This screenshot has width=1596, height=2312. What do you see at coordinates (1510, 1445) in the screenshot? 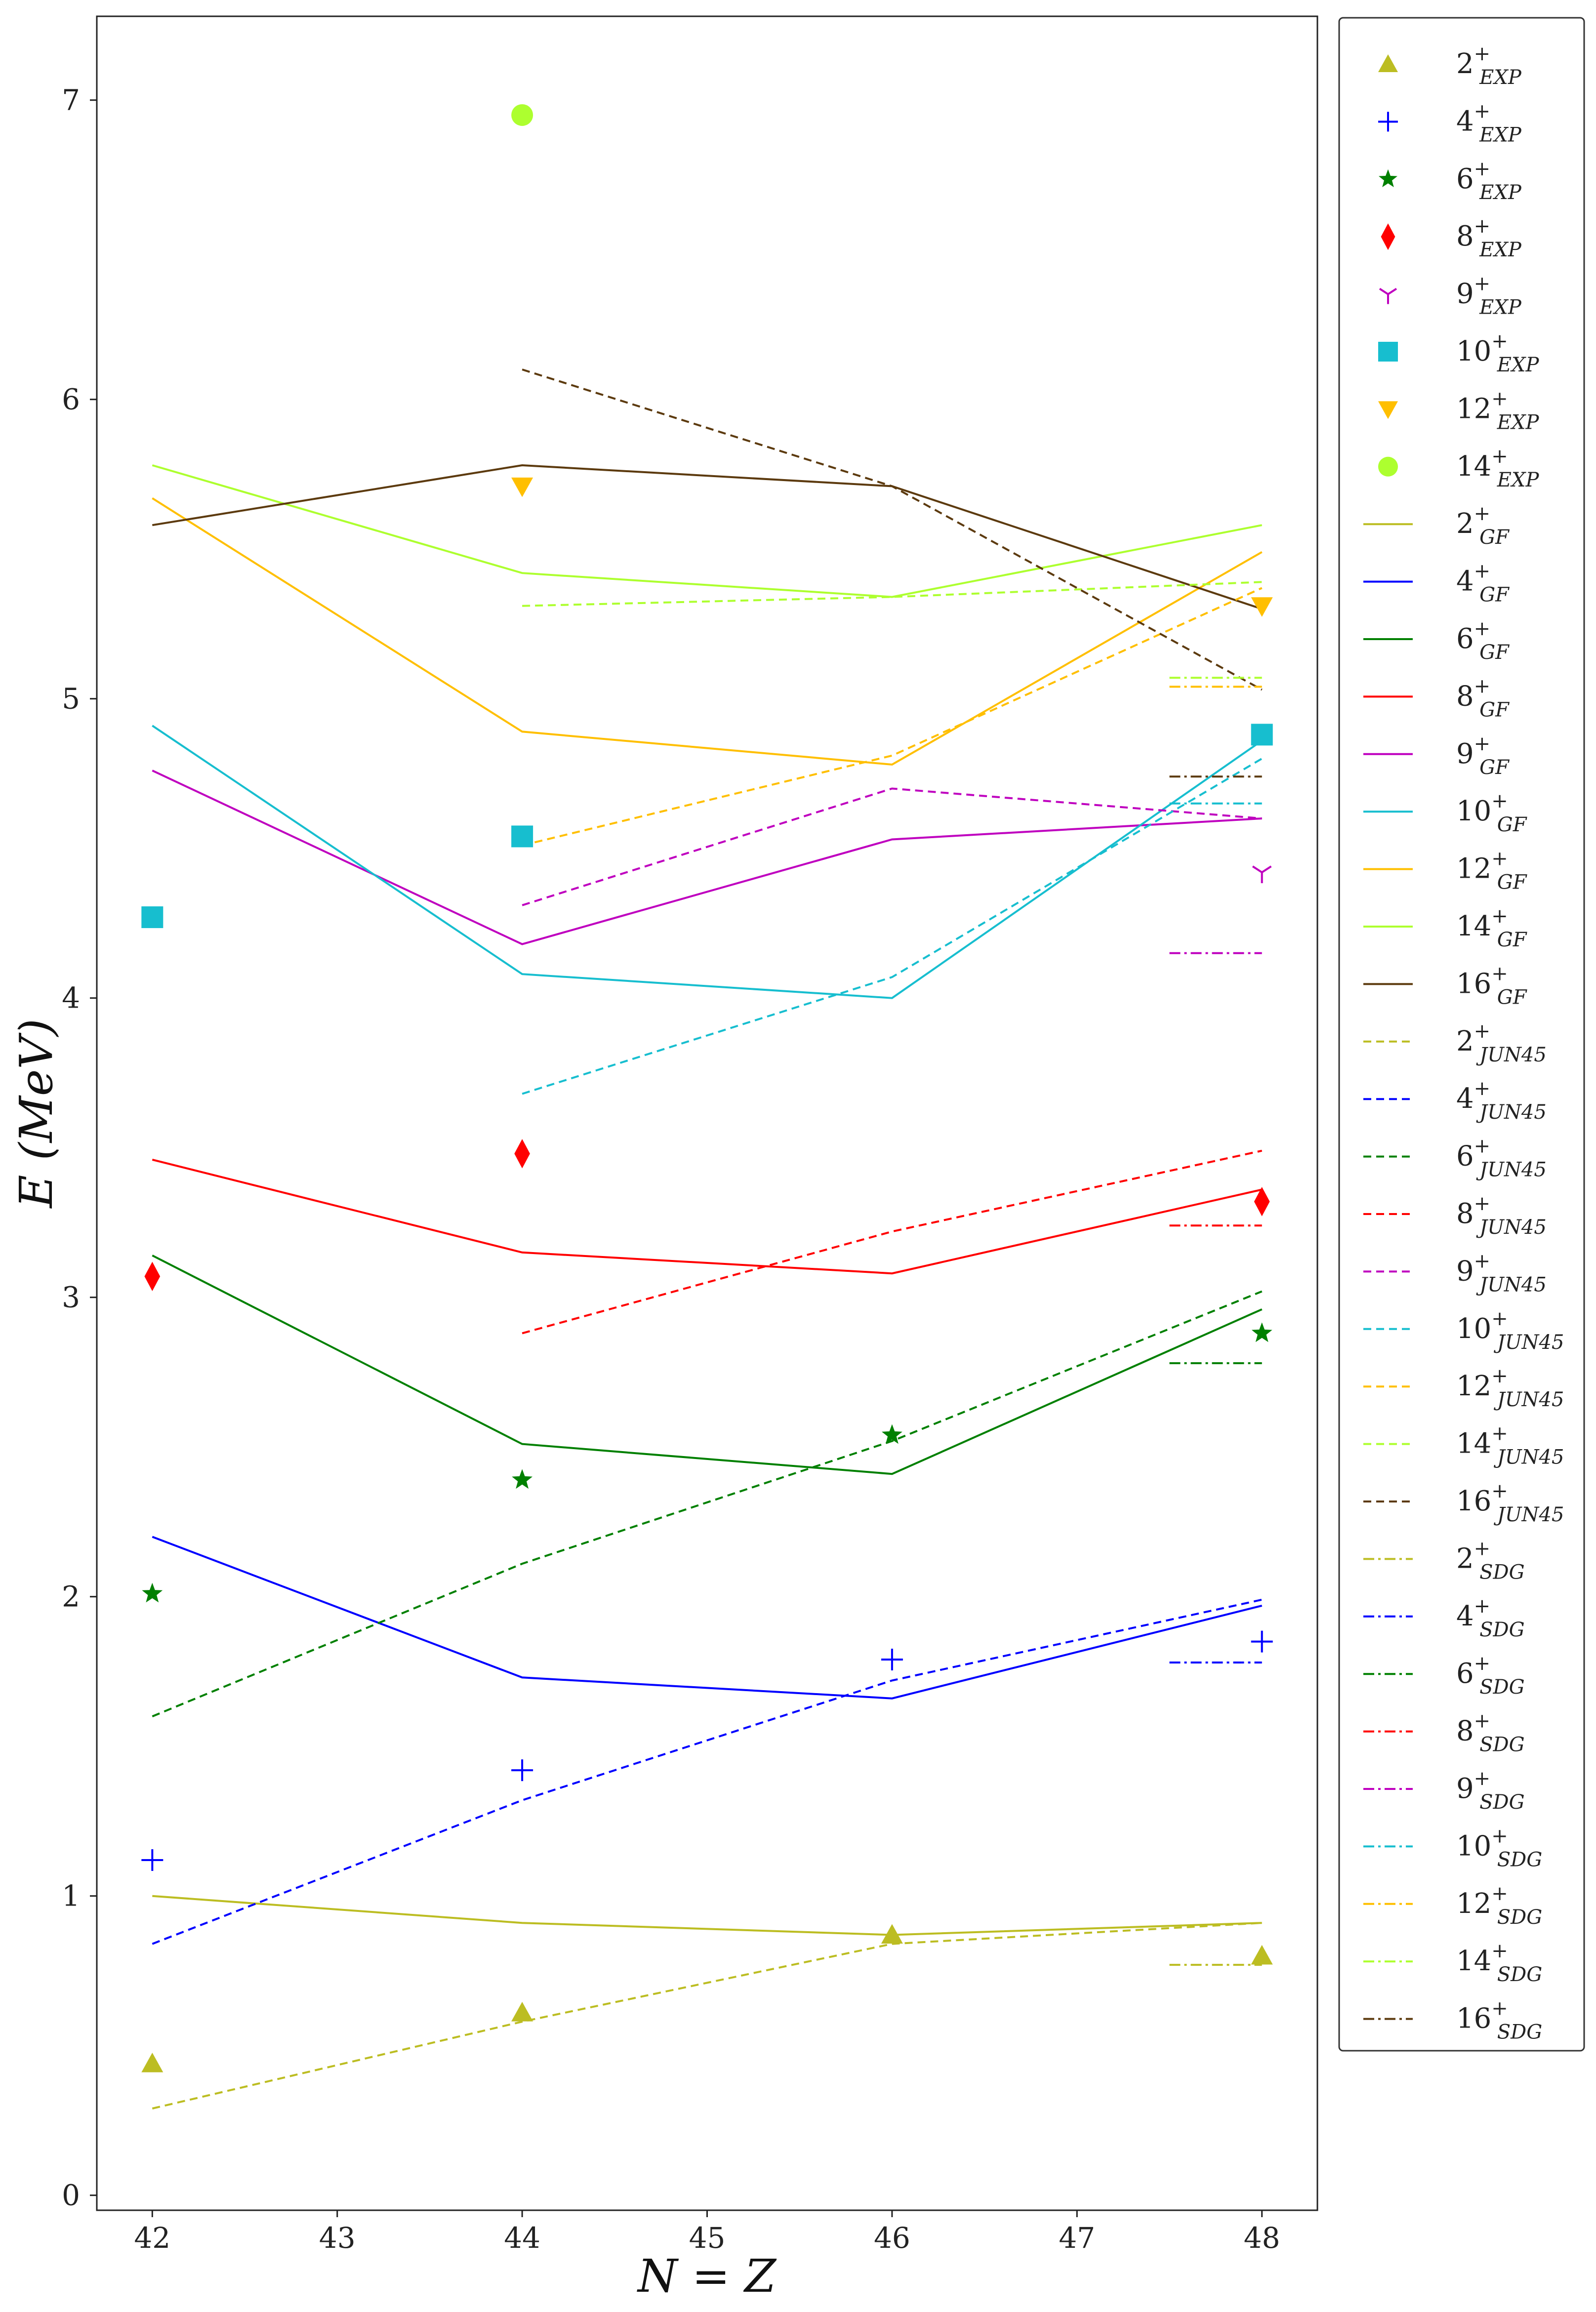
I see `legend-label: 14+ JUN45` at bounding box center [1510, 1445].